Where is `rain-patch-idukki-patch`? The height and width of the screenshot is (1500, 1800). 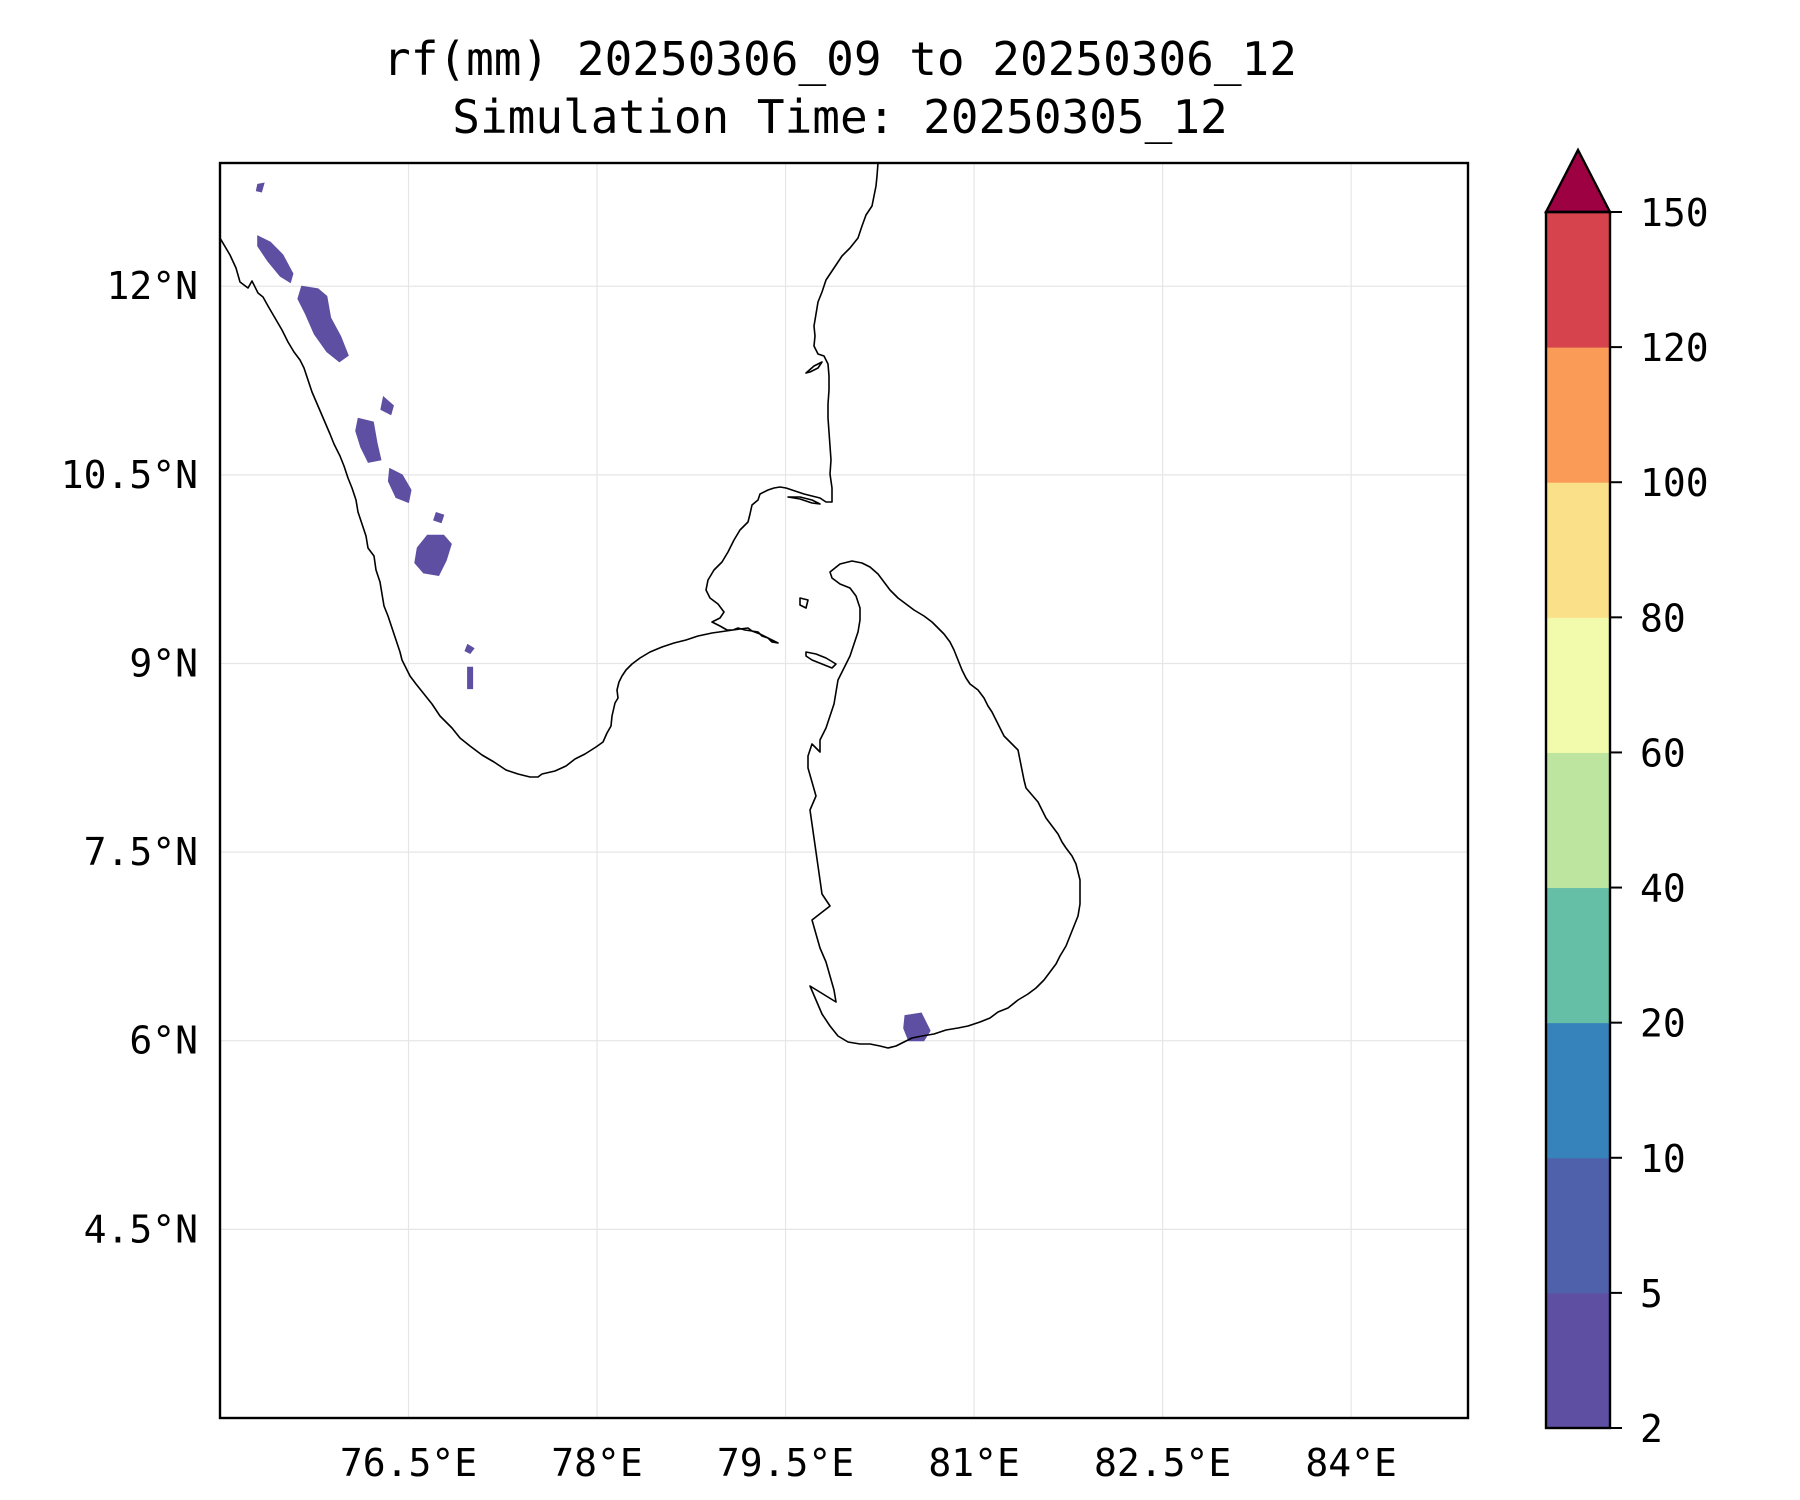 rain-patch-idukki-patch is located at coordinates (433, 555).